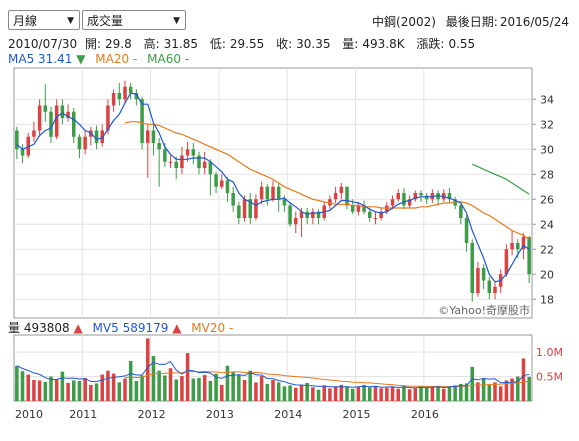  Describe the element at coordinates (547, 299) in the screenshot. I see `y-tick-label: 18` at that location.